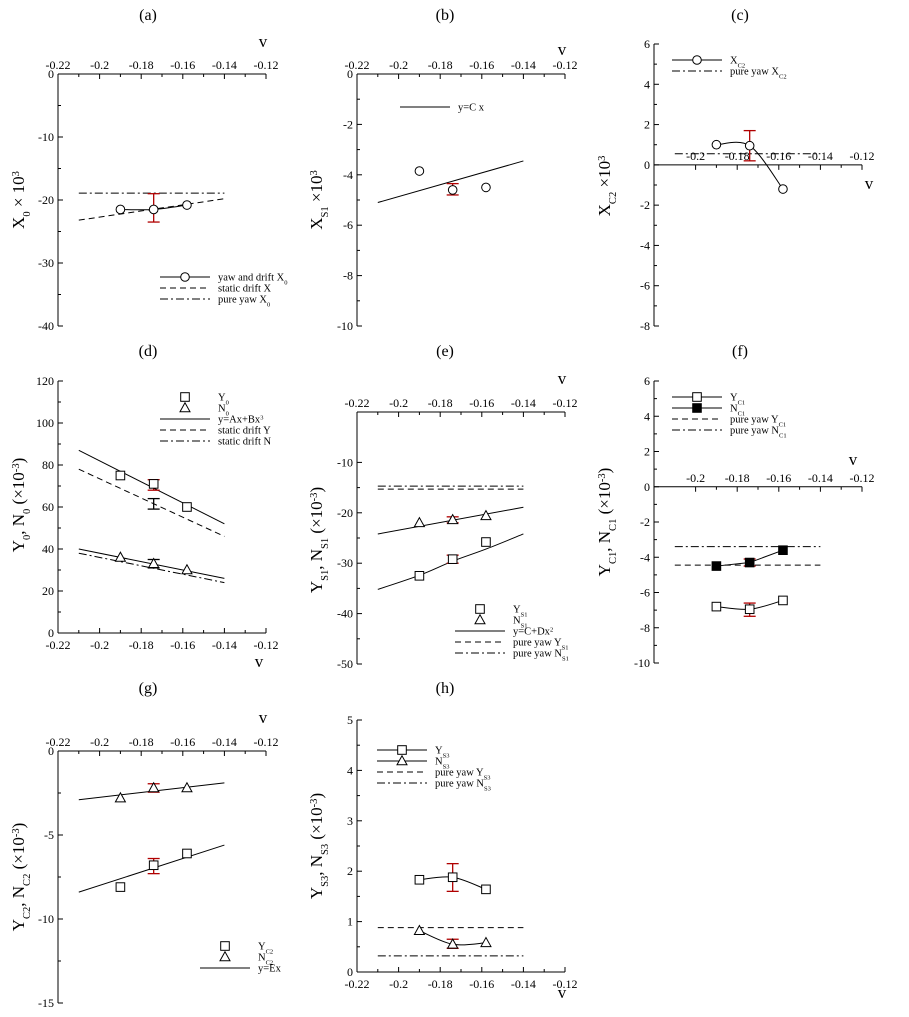  What do you see at coordinates (350, 871) in the screenshot?
I see `y-tick-label: 2` at bounding box center [350, 871].